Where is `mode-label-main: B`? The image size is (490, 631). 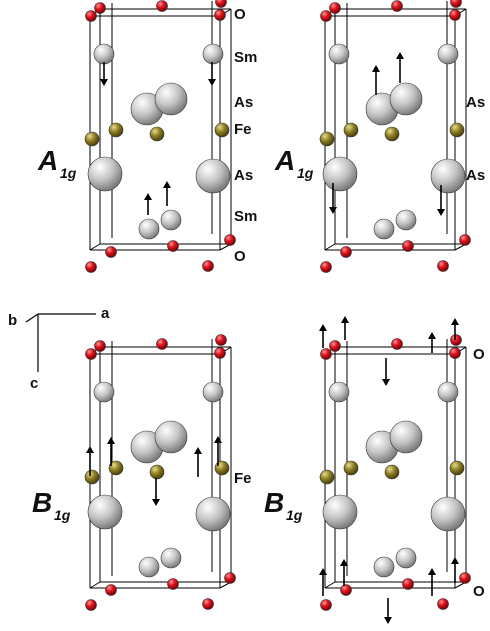
mode-label-main: B is located at coordinates (42, 502).